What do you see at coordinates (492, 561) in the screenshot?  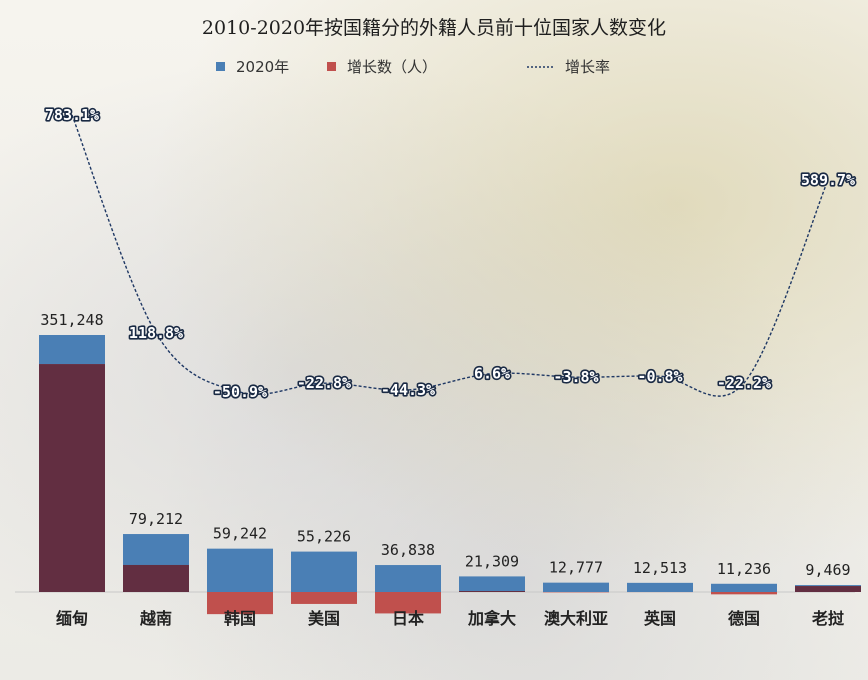 I see `value-label-5: 21,309` at bounding box center [492, 561].